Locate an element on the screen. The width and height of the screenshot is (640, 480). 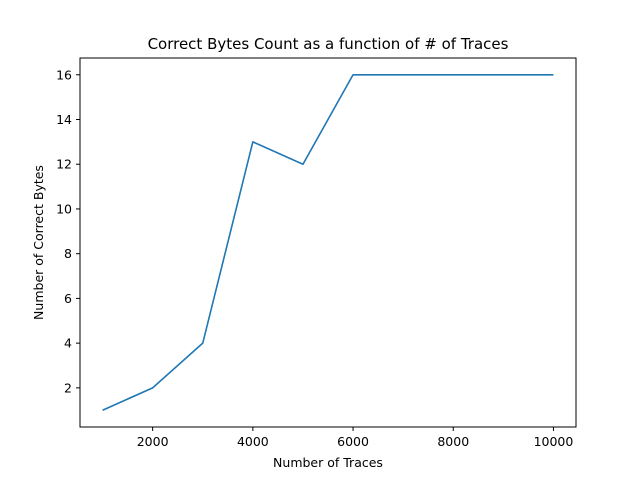
y-tick-label: 14 is located at coordinates (64, 119).